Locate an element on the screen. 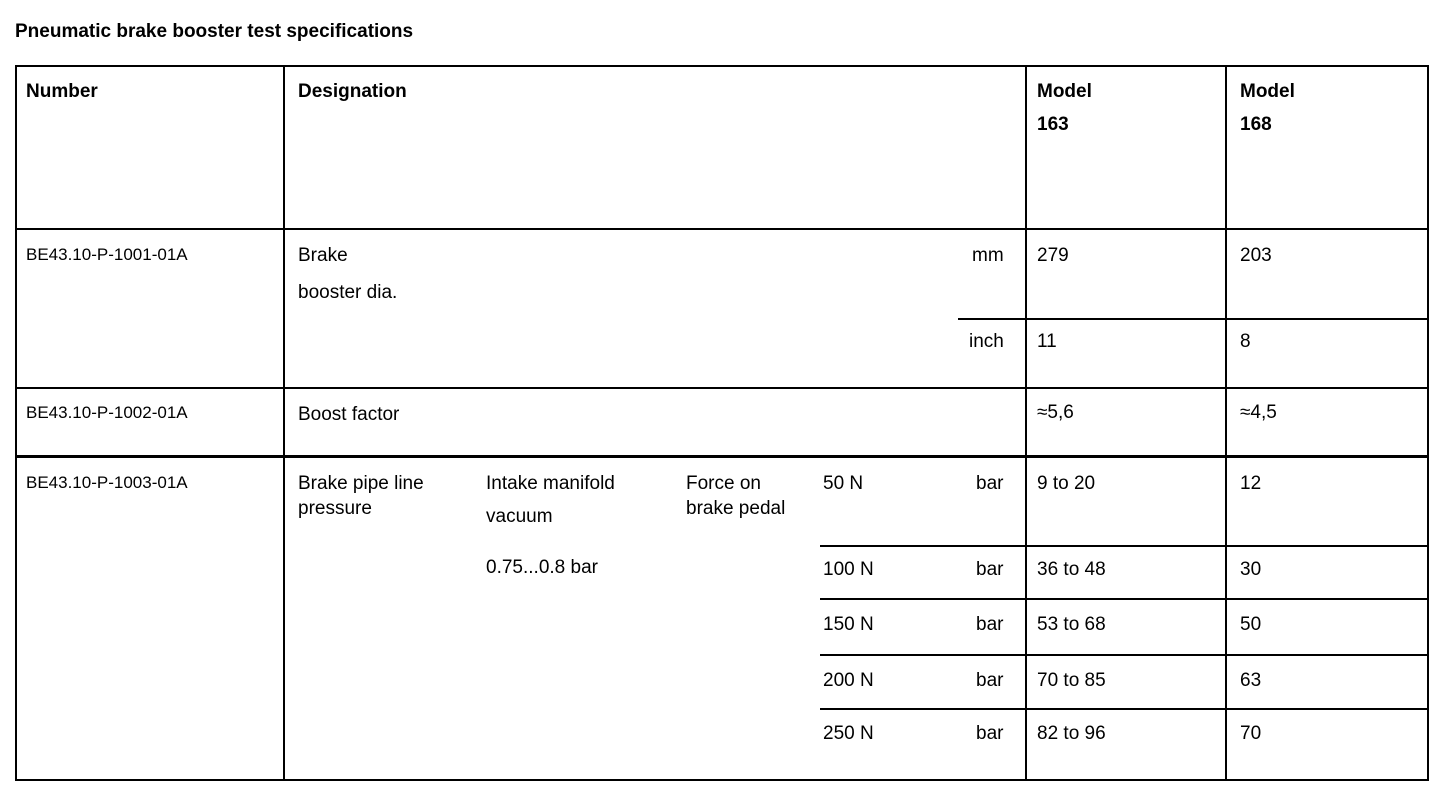  row-designation: Boost factor is located at coordinates (349, 414).